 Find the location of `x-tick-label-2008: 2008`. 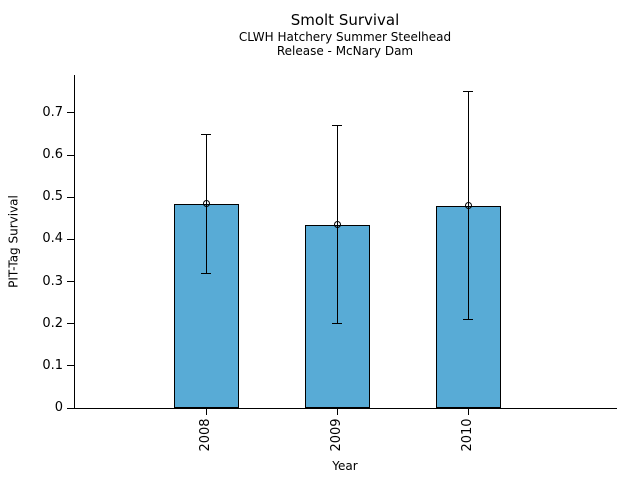

x-tick-label-2008: 2008 is located at coordinates (205, 435).